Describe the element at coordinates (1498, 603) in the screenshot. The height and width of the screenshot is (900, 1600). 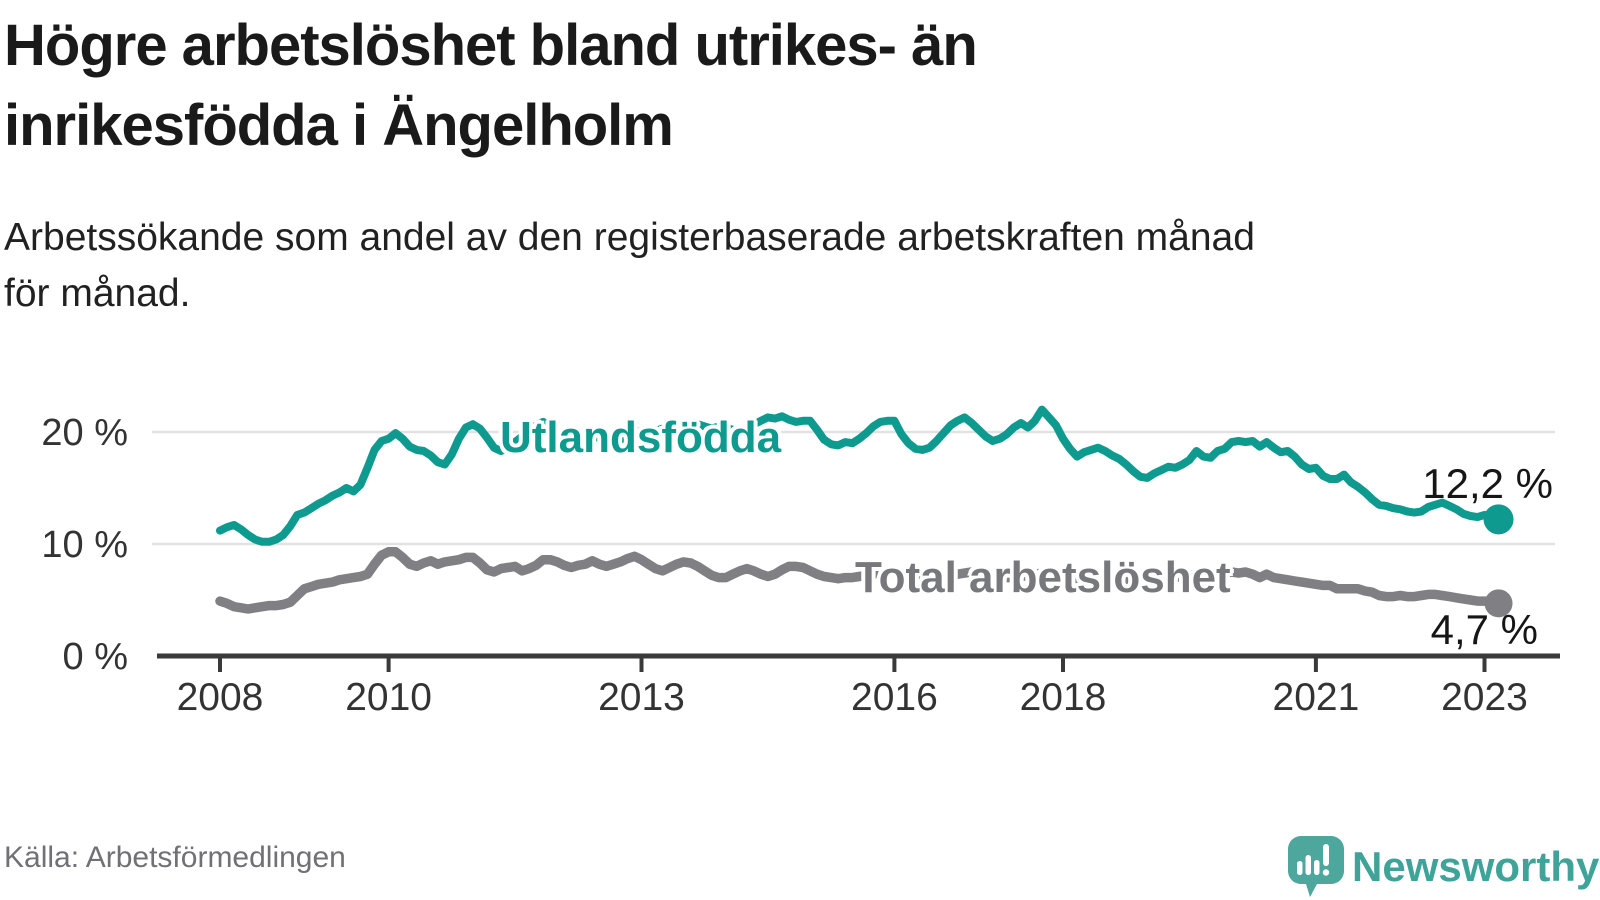
I see `series-end-dot-total` at that location.